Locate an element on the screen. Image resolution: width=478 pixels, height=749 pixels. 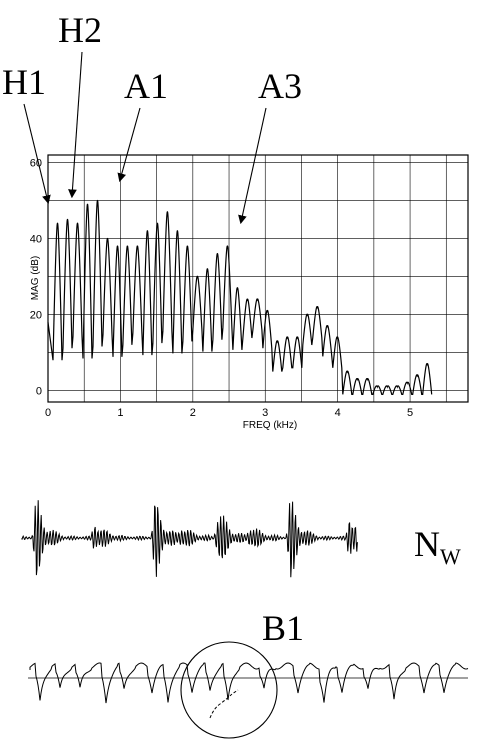
waveform-nw-trace is located at coordinates (189, 539).